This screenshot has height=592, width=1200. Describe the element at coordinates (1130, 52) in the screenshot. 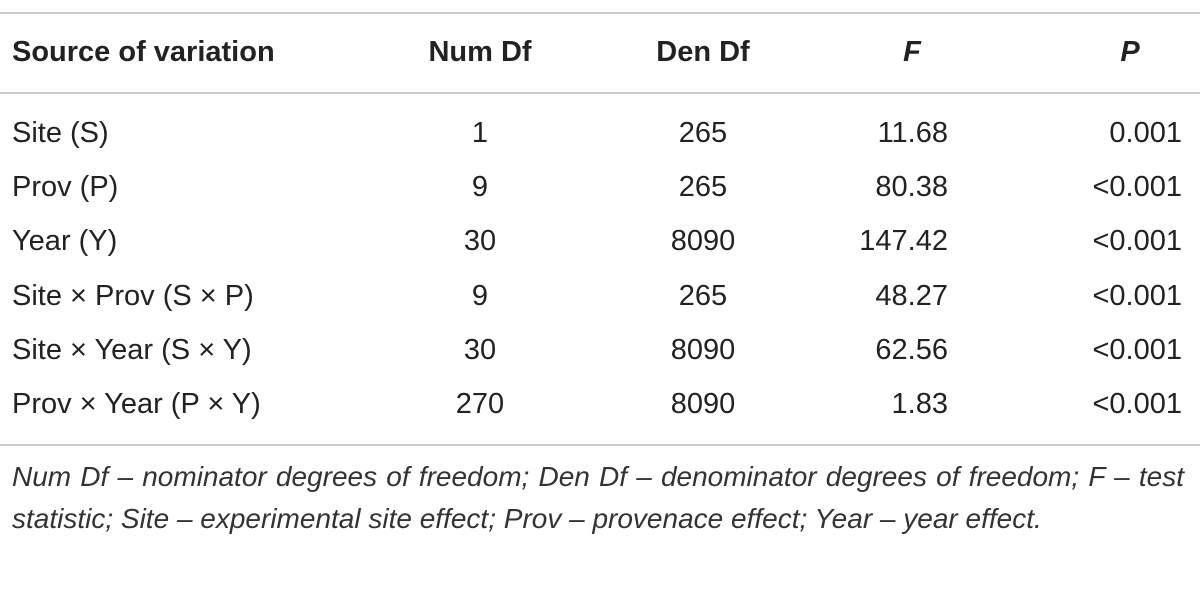

I see `header-cell: P` at that location.